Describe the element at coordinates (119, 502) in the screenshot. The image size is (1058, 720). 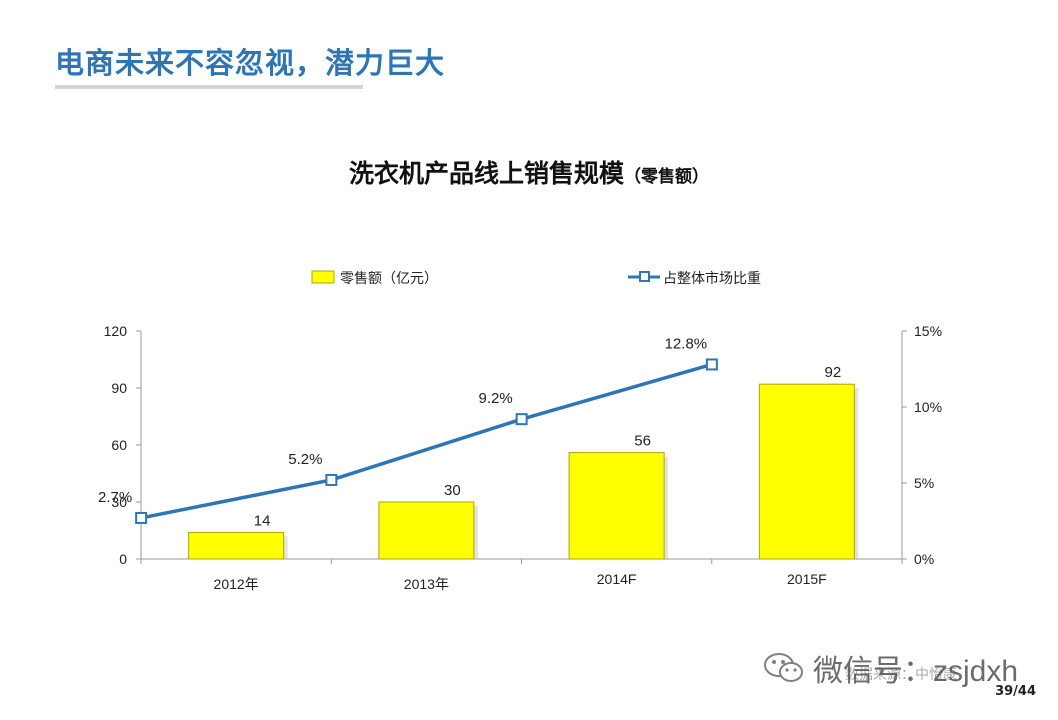
I see `left-tick-label: 30` at that location.